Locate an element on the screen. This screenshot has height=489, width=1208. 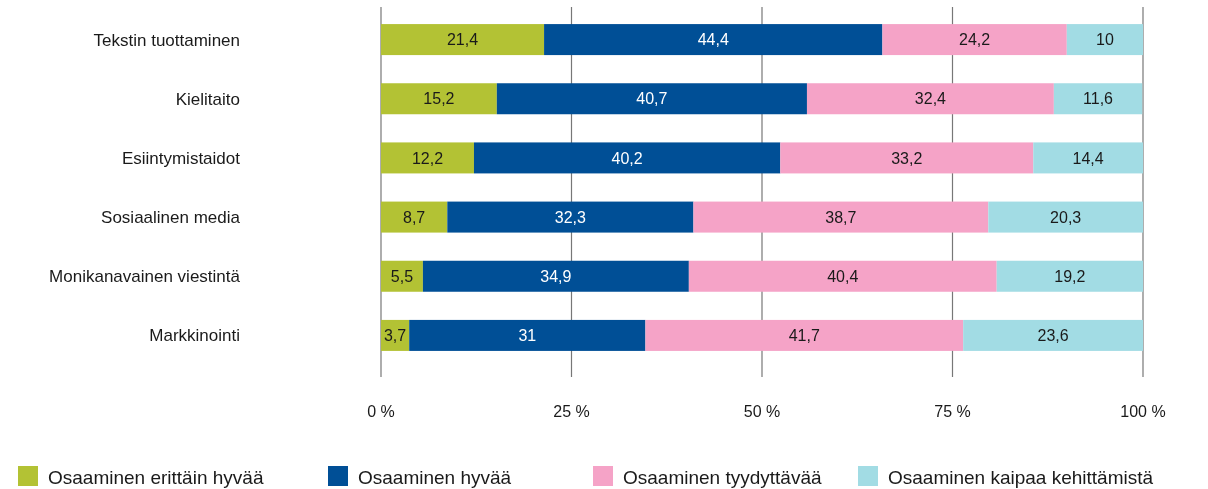
data-label: 33,2 is located at coordinates (907, 158).